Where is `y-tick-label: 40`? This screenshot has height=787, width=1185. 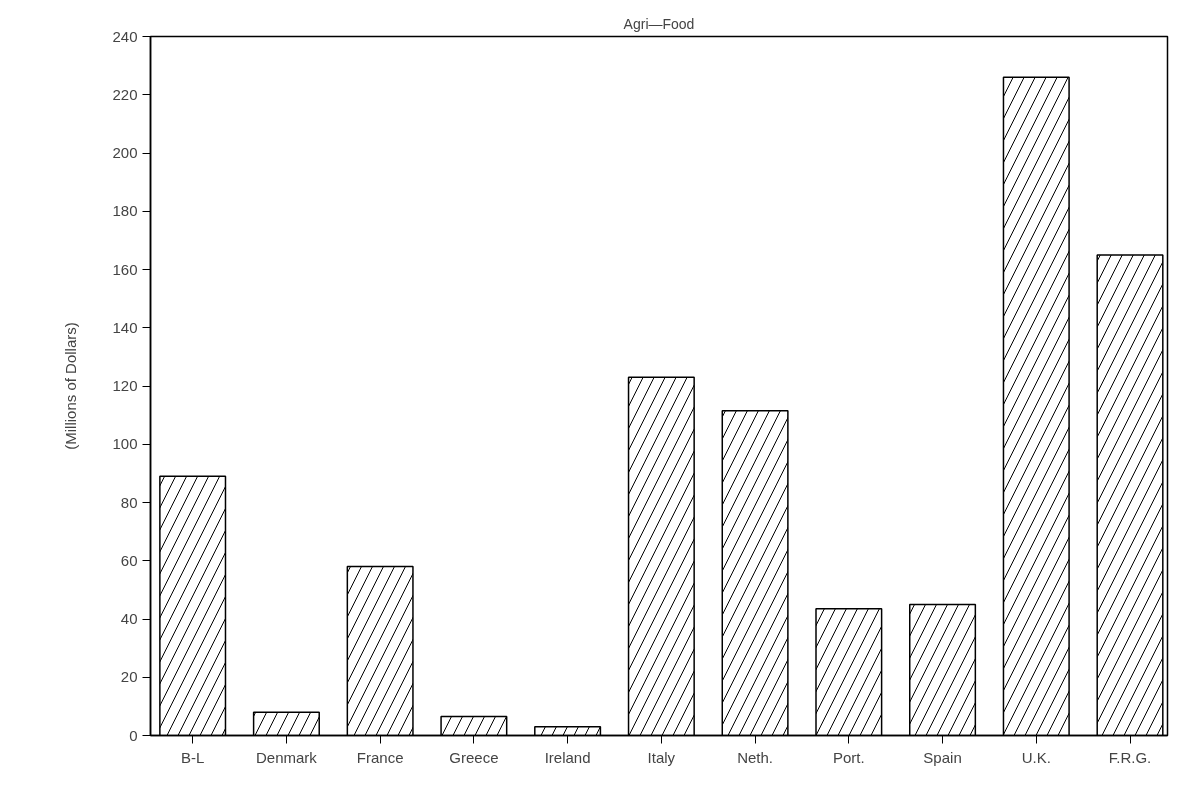 y-tick-label: 40 is located at coordinates (129, 618).